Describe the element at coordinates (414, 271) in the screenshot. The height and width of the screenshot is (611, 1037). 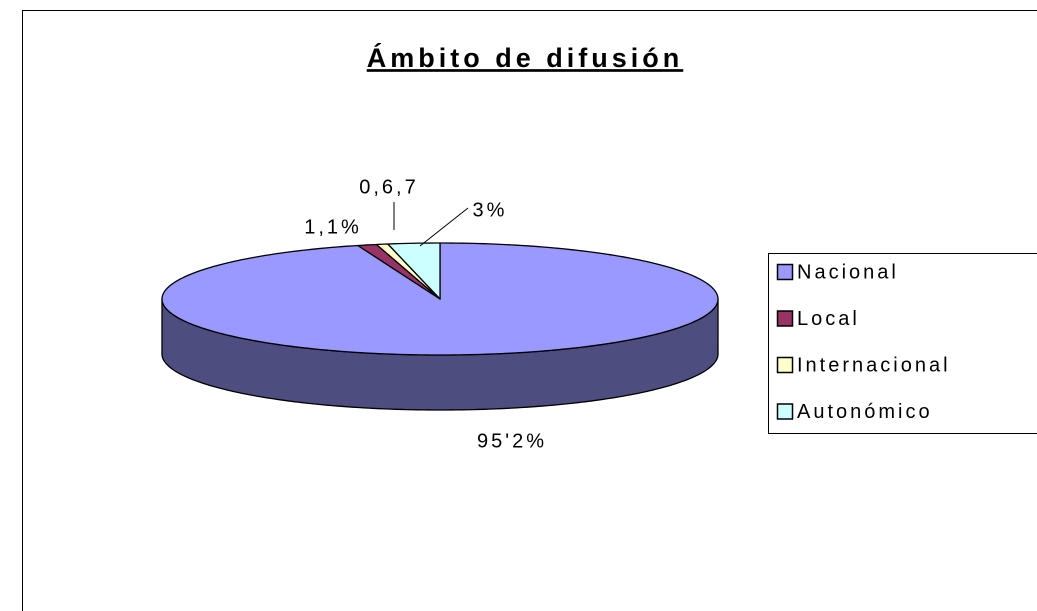
I see `slice` at that location.